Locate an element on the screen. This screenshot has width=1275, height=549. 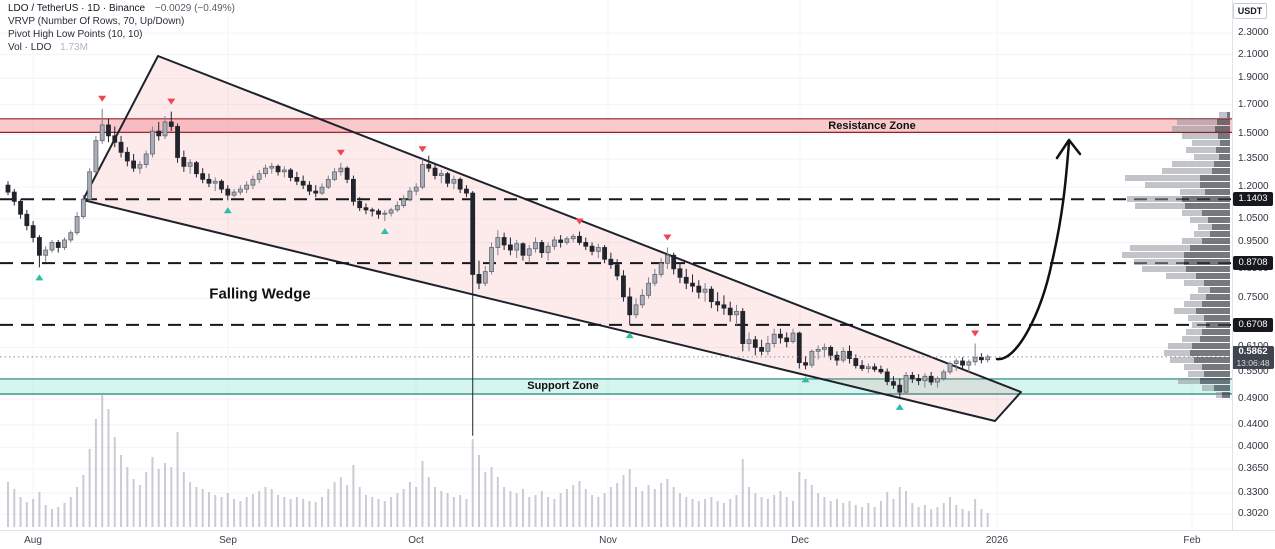
price-tick: 2.1000 is located at coordinates (1253, 54).